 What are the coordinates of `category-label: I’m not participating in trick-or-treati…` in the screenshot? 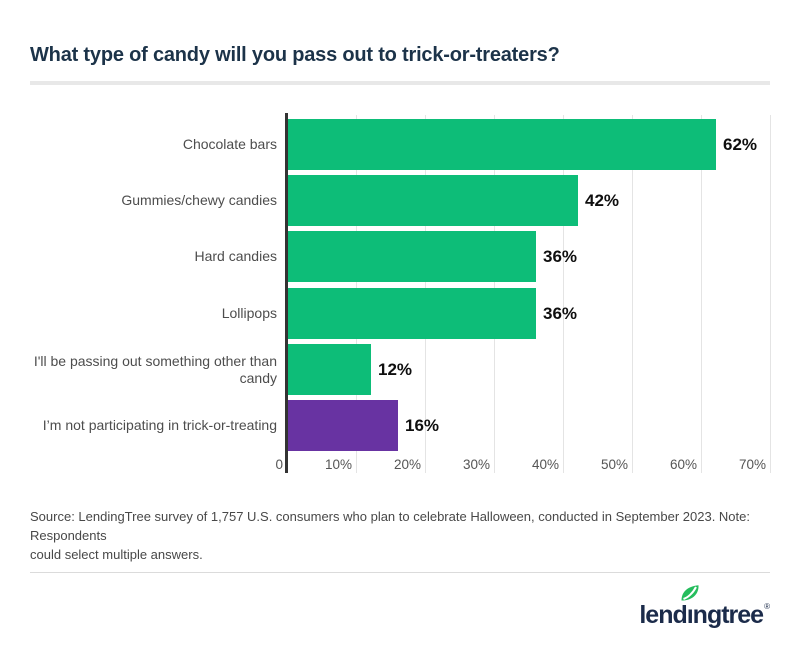 It's located at (159, 425).